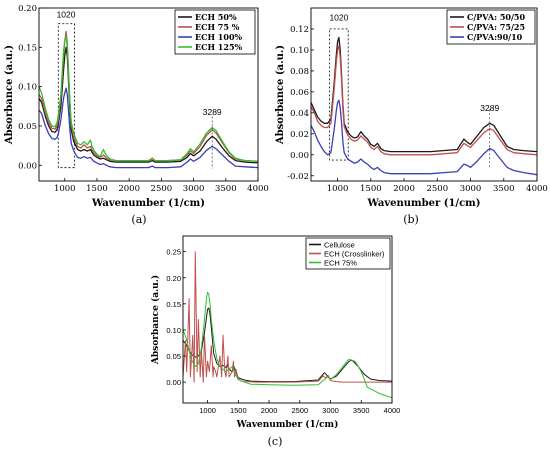 Image resolution: width=550 pixels, height=453 pixels. What do you see at coordinates (495, 37) in the screenshot?
I see `legend-entry: C/PVA:90/10` at bounding box center [495, 37].